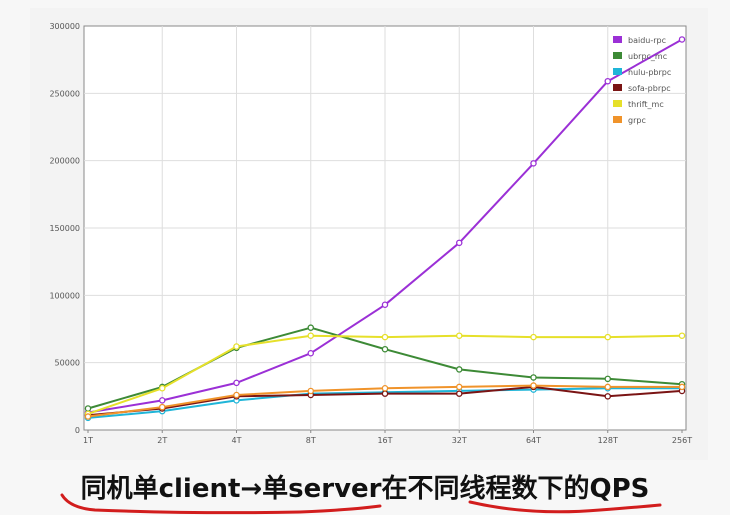  I want to click on x-tick-label: 2T, so click(162, 440).